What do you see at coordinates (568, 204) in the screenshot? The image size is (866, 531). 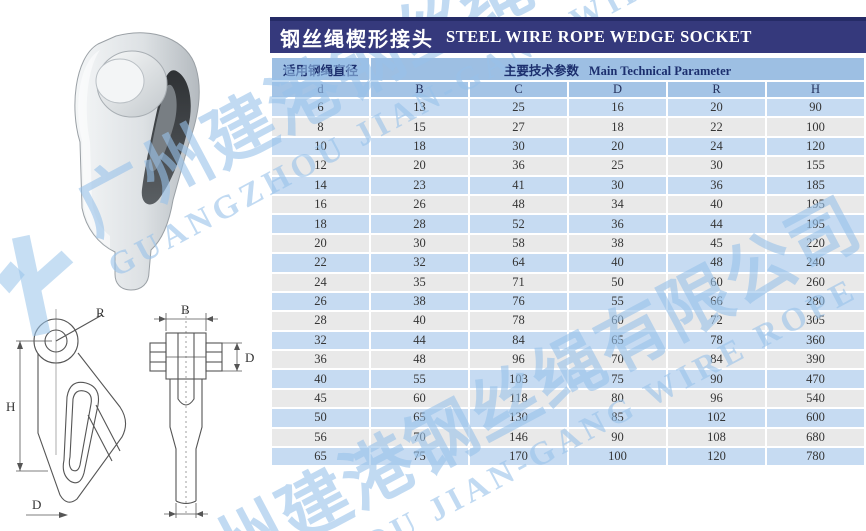 I see `table-row: 16 26 48 34 40 195` at bounding box center [568, 204].